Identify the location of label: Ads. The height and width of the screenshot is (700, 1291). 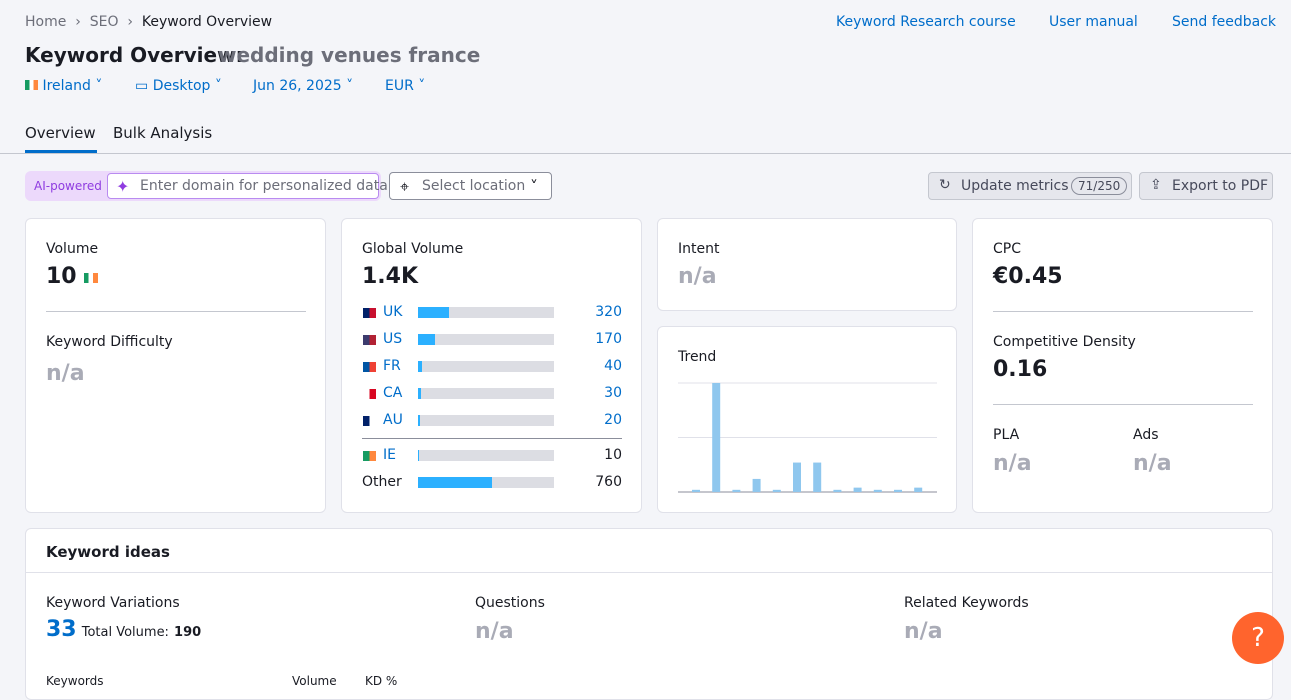
(1146, 435).